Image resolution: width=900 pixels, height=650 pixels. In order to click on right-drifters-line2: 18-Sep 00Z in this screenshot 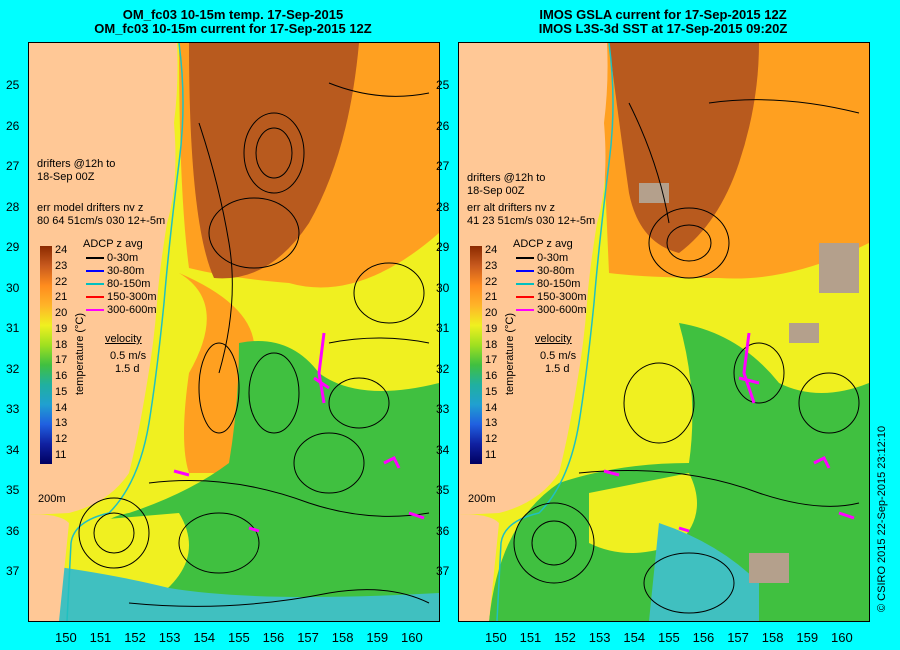, I will do `click(496, 191)`.